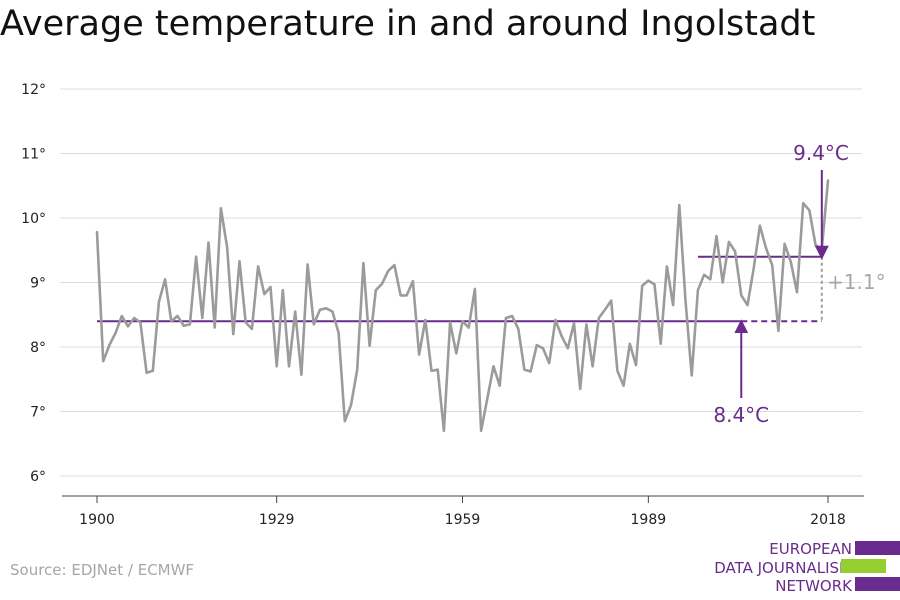  I want to click on annotations: 9.4°C 8.4°C +1.1°, so click(799, 284).